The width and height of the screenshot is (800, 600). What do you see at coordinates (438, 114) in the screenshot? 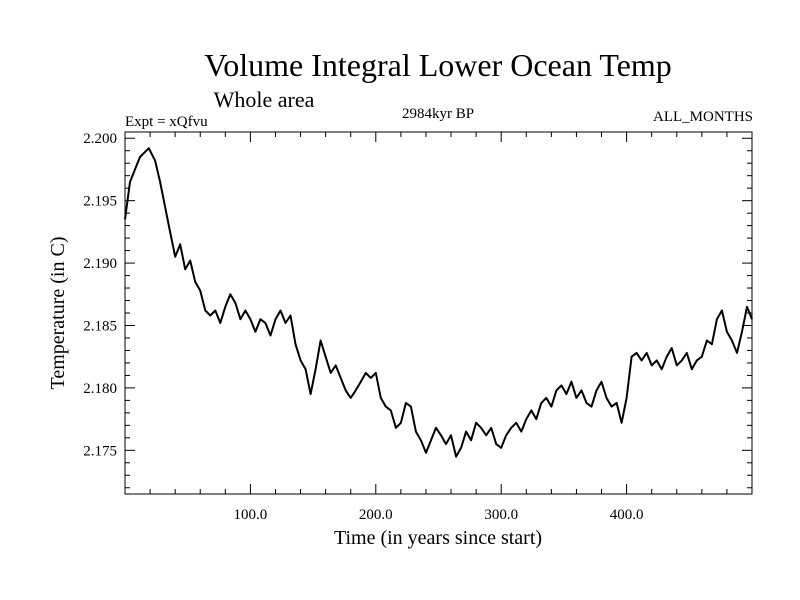
I see `period-label: 2984kyr BP` at bounding box center [438, 114].